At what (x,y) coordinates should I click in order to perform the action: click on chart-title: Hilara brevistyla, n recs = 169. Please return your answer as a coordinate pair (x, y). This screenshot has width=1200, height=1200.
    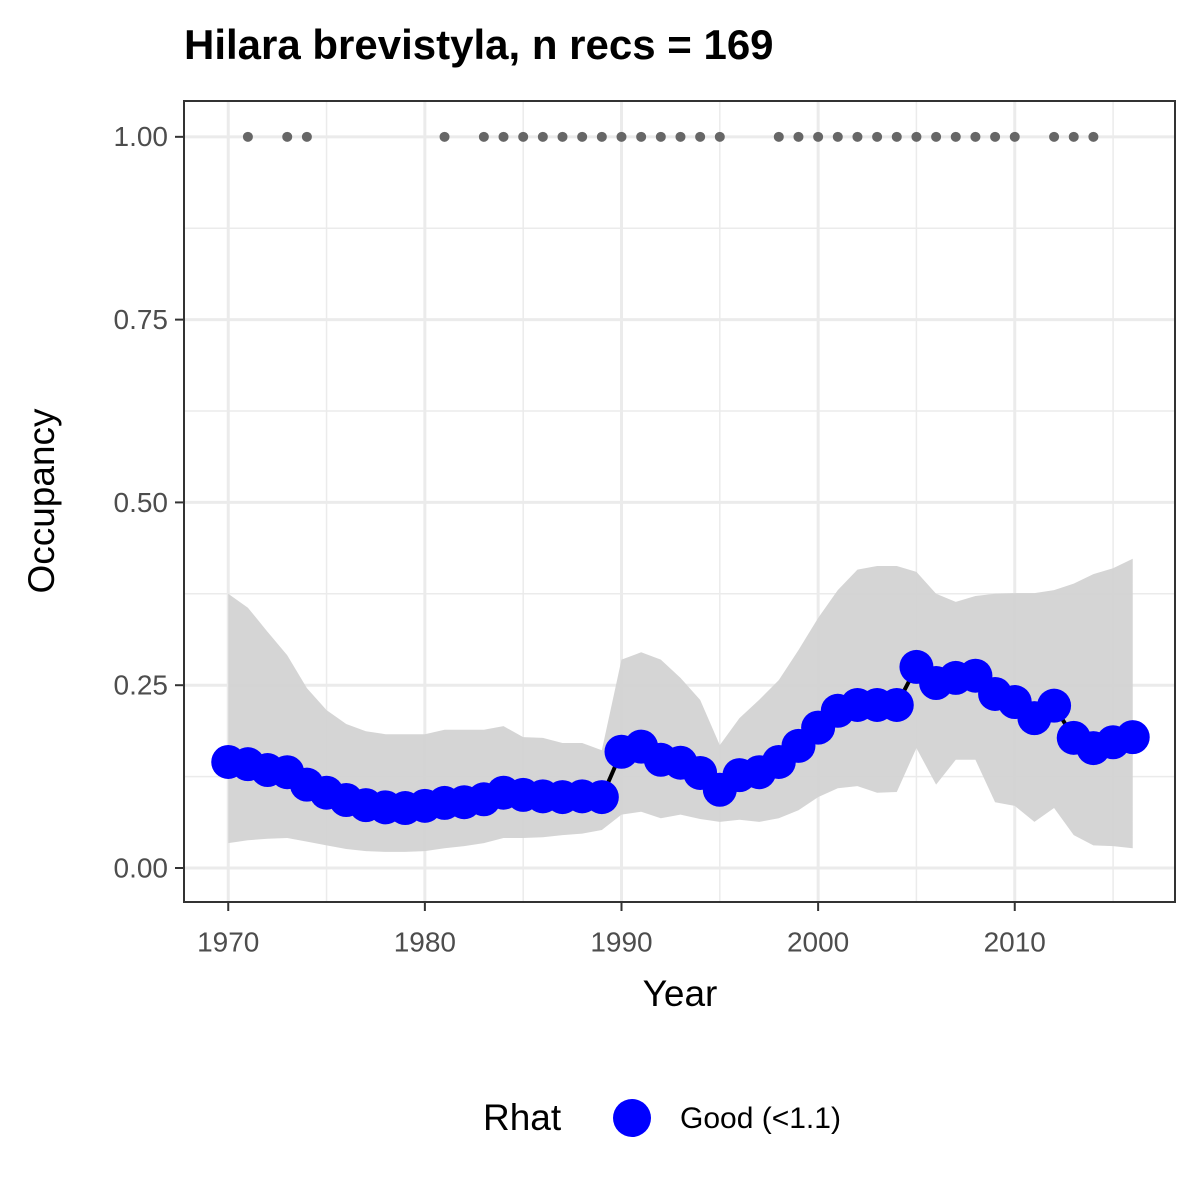
    Looking at the image, I should click on (479, 44).